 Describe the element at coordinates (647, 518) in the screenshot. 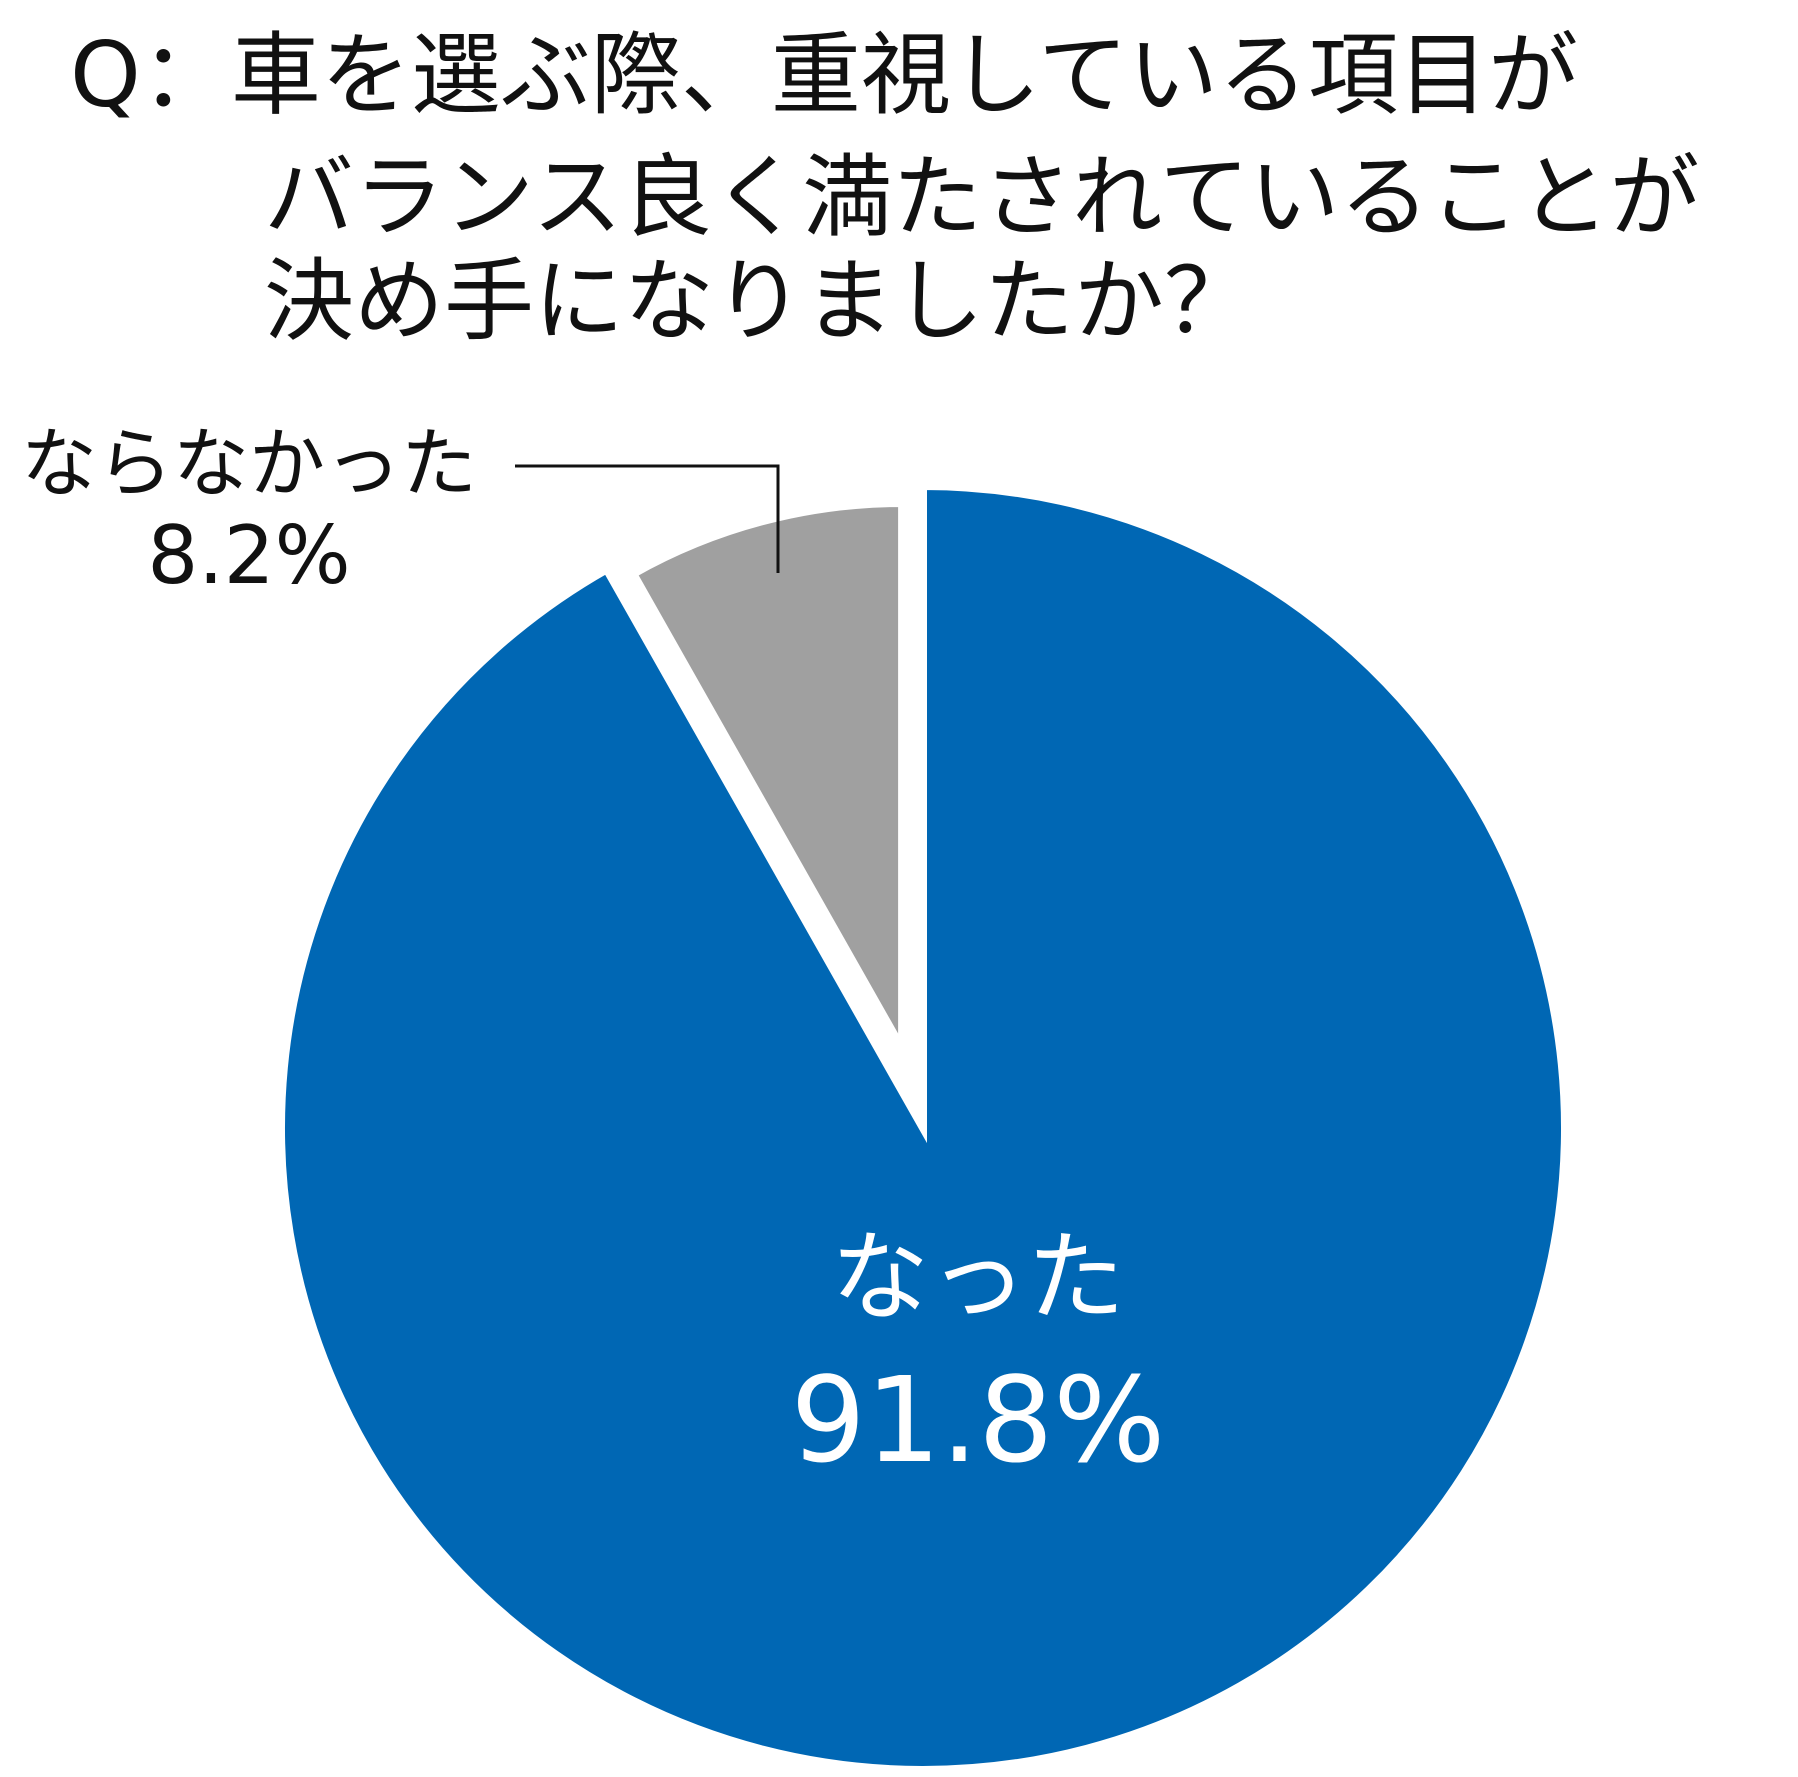

I see `leader-line` at that location.